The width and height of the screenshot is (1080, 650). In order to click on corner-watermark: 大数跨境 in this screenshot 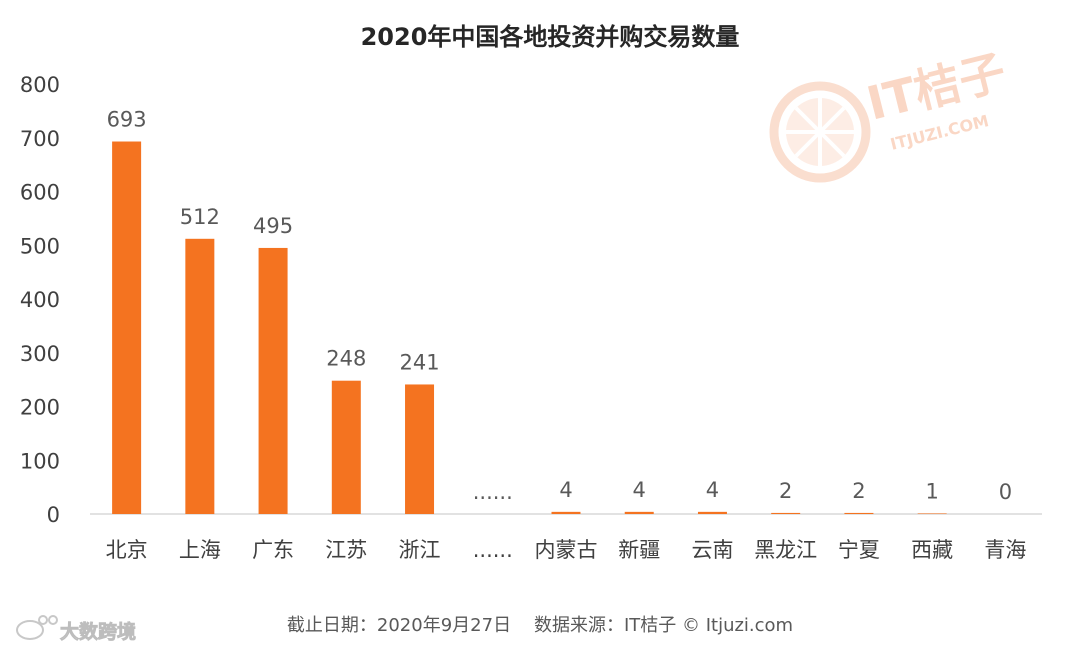, I will do `click(76, 629)`.